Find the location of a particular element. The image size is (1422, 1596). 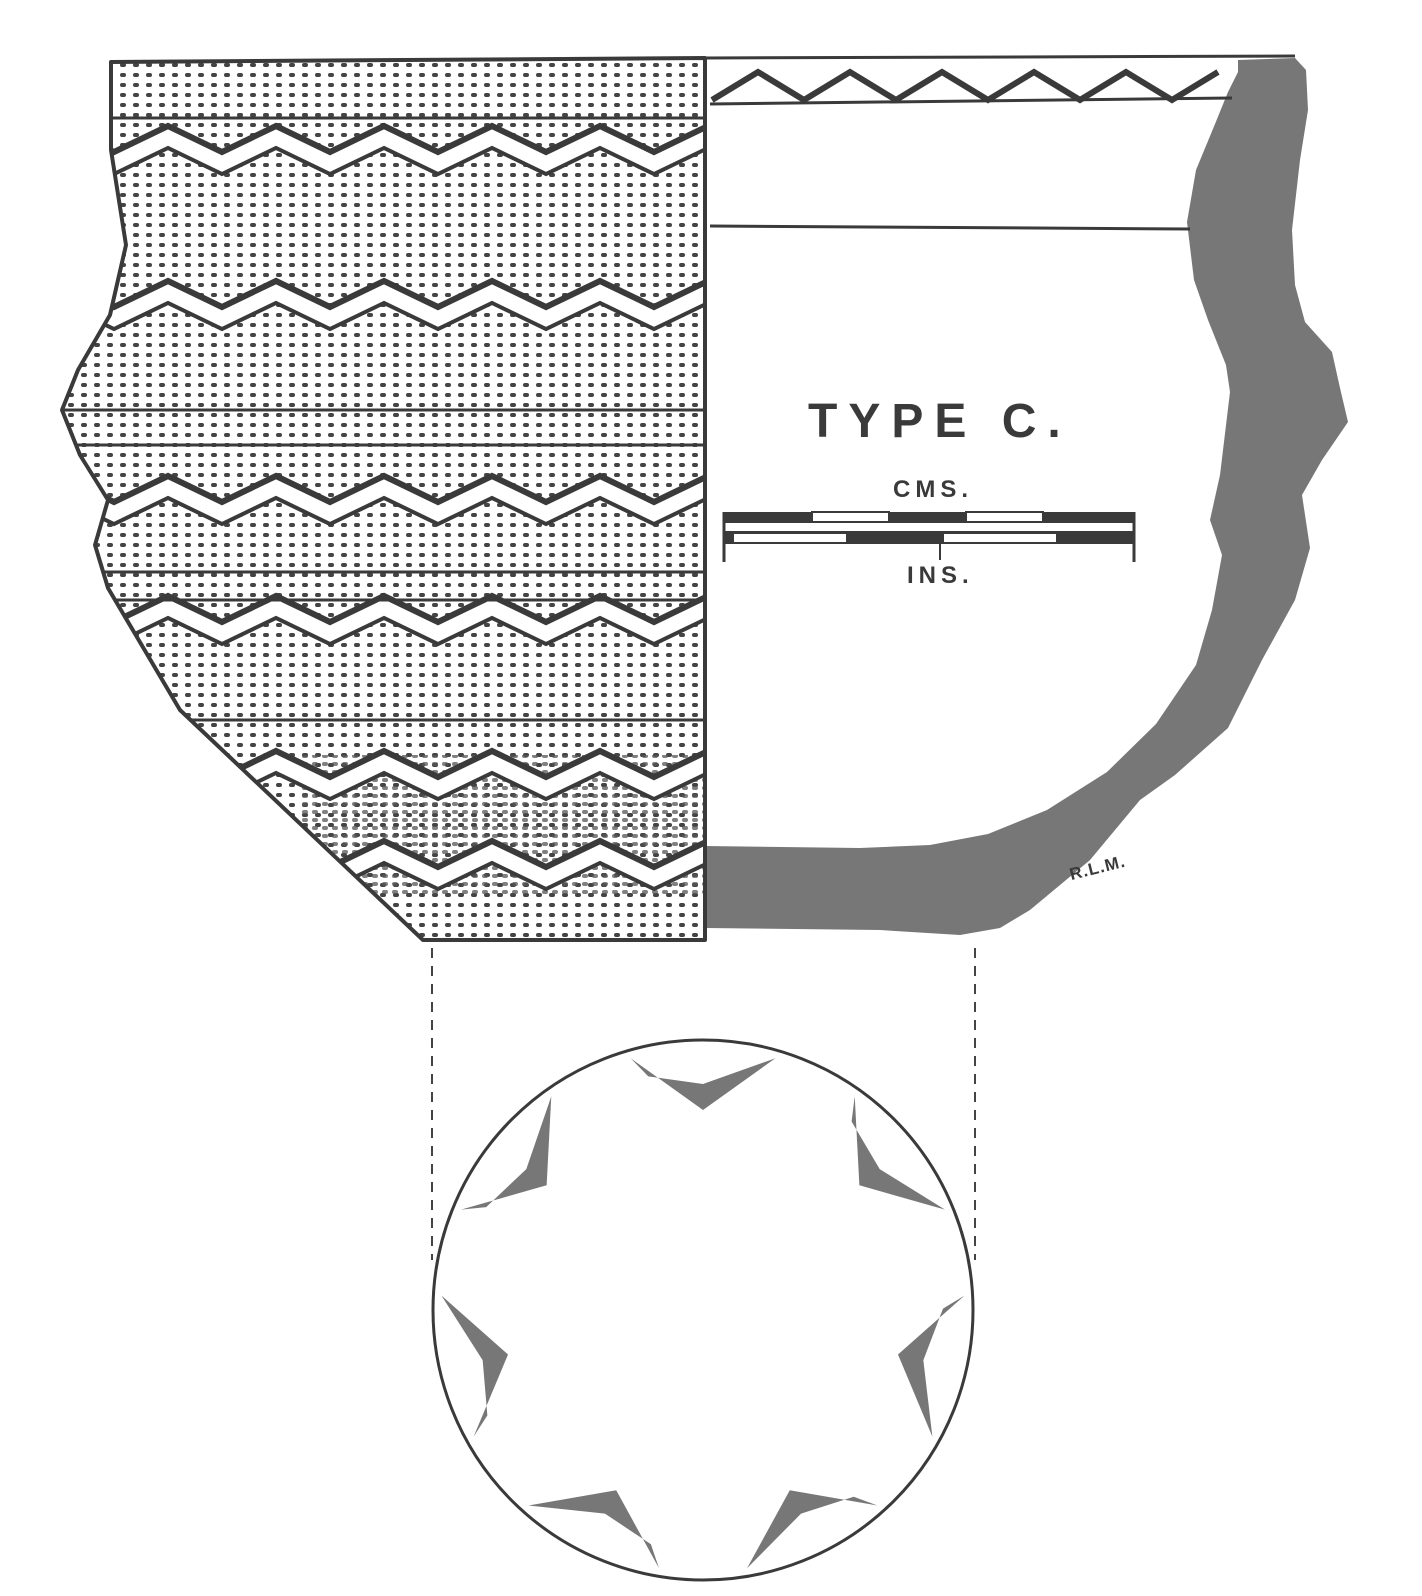

star-motif is located at coordinates (703, 1313).